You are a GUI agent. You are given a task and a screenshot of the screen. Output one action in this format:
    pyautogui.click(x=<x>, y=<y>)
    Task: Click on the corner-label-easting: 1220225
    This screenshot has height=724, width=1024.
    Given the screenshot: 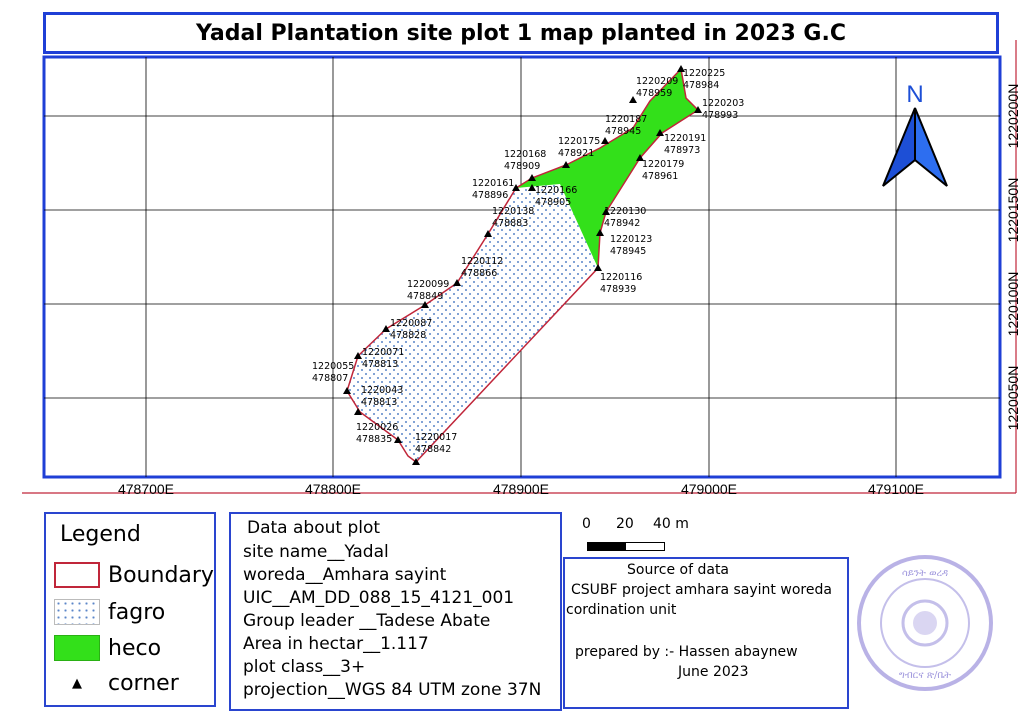 What is the action you would take?
    pyautogui.click(x=704, y=73)
    